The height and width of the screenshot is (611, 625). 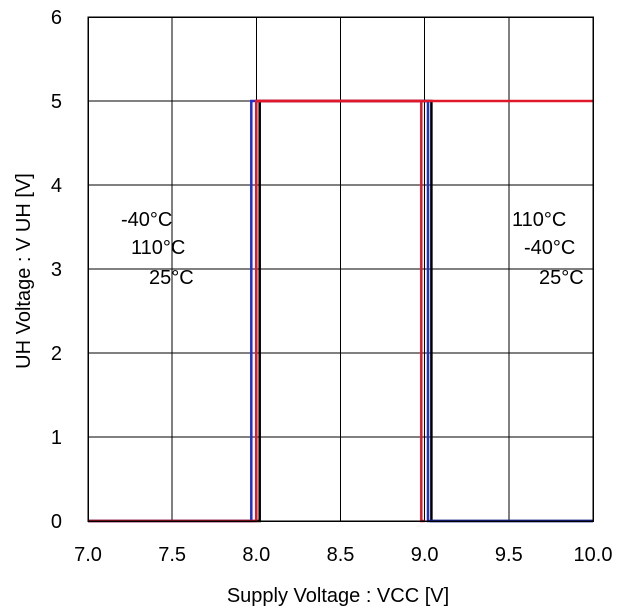 What do you see at coordinates (24, 271) in the screenshot?
I see `y-axis-label: UH Voltage : V UH [V]` at bounding box center [24, 271].